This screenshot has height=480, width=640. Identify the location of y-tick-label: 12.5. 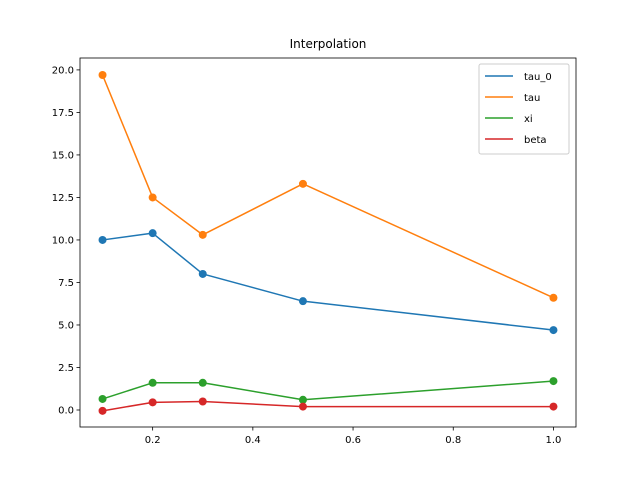
(63, 198).